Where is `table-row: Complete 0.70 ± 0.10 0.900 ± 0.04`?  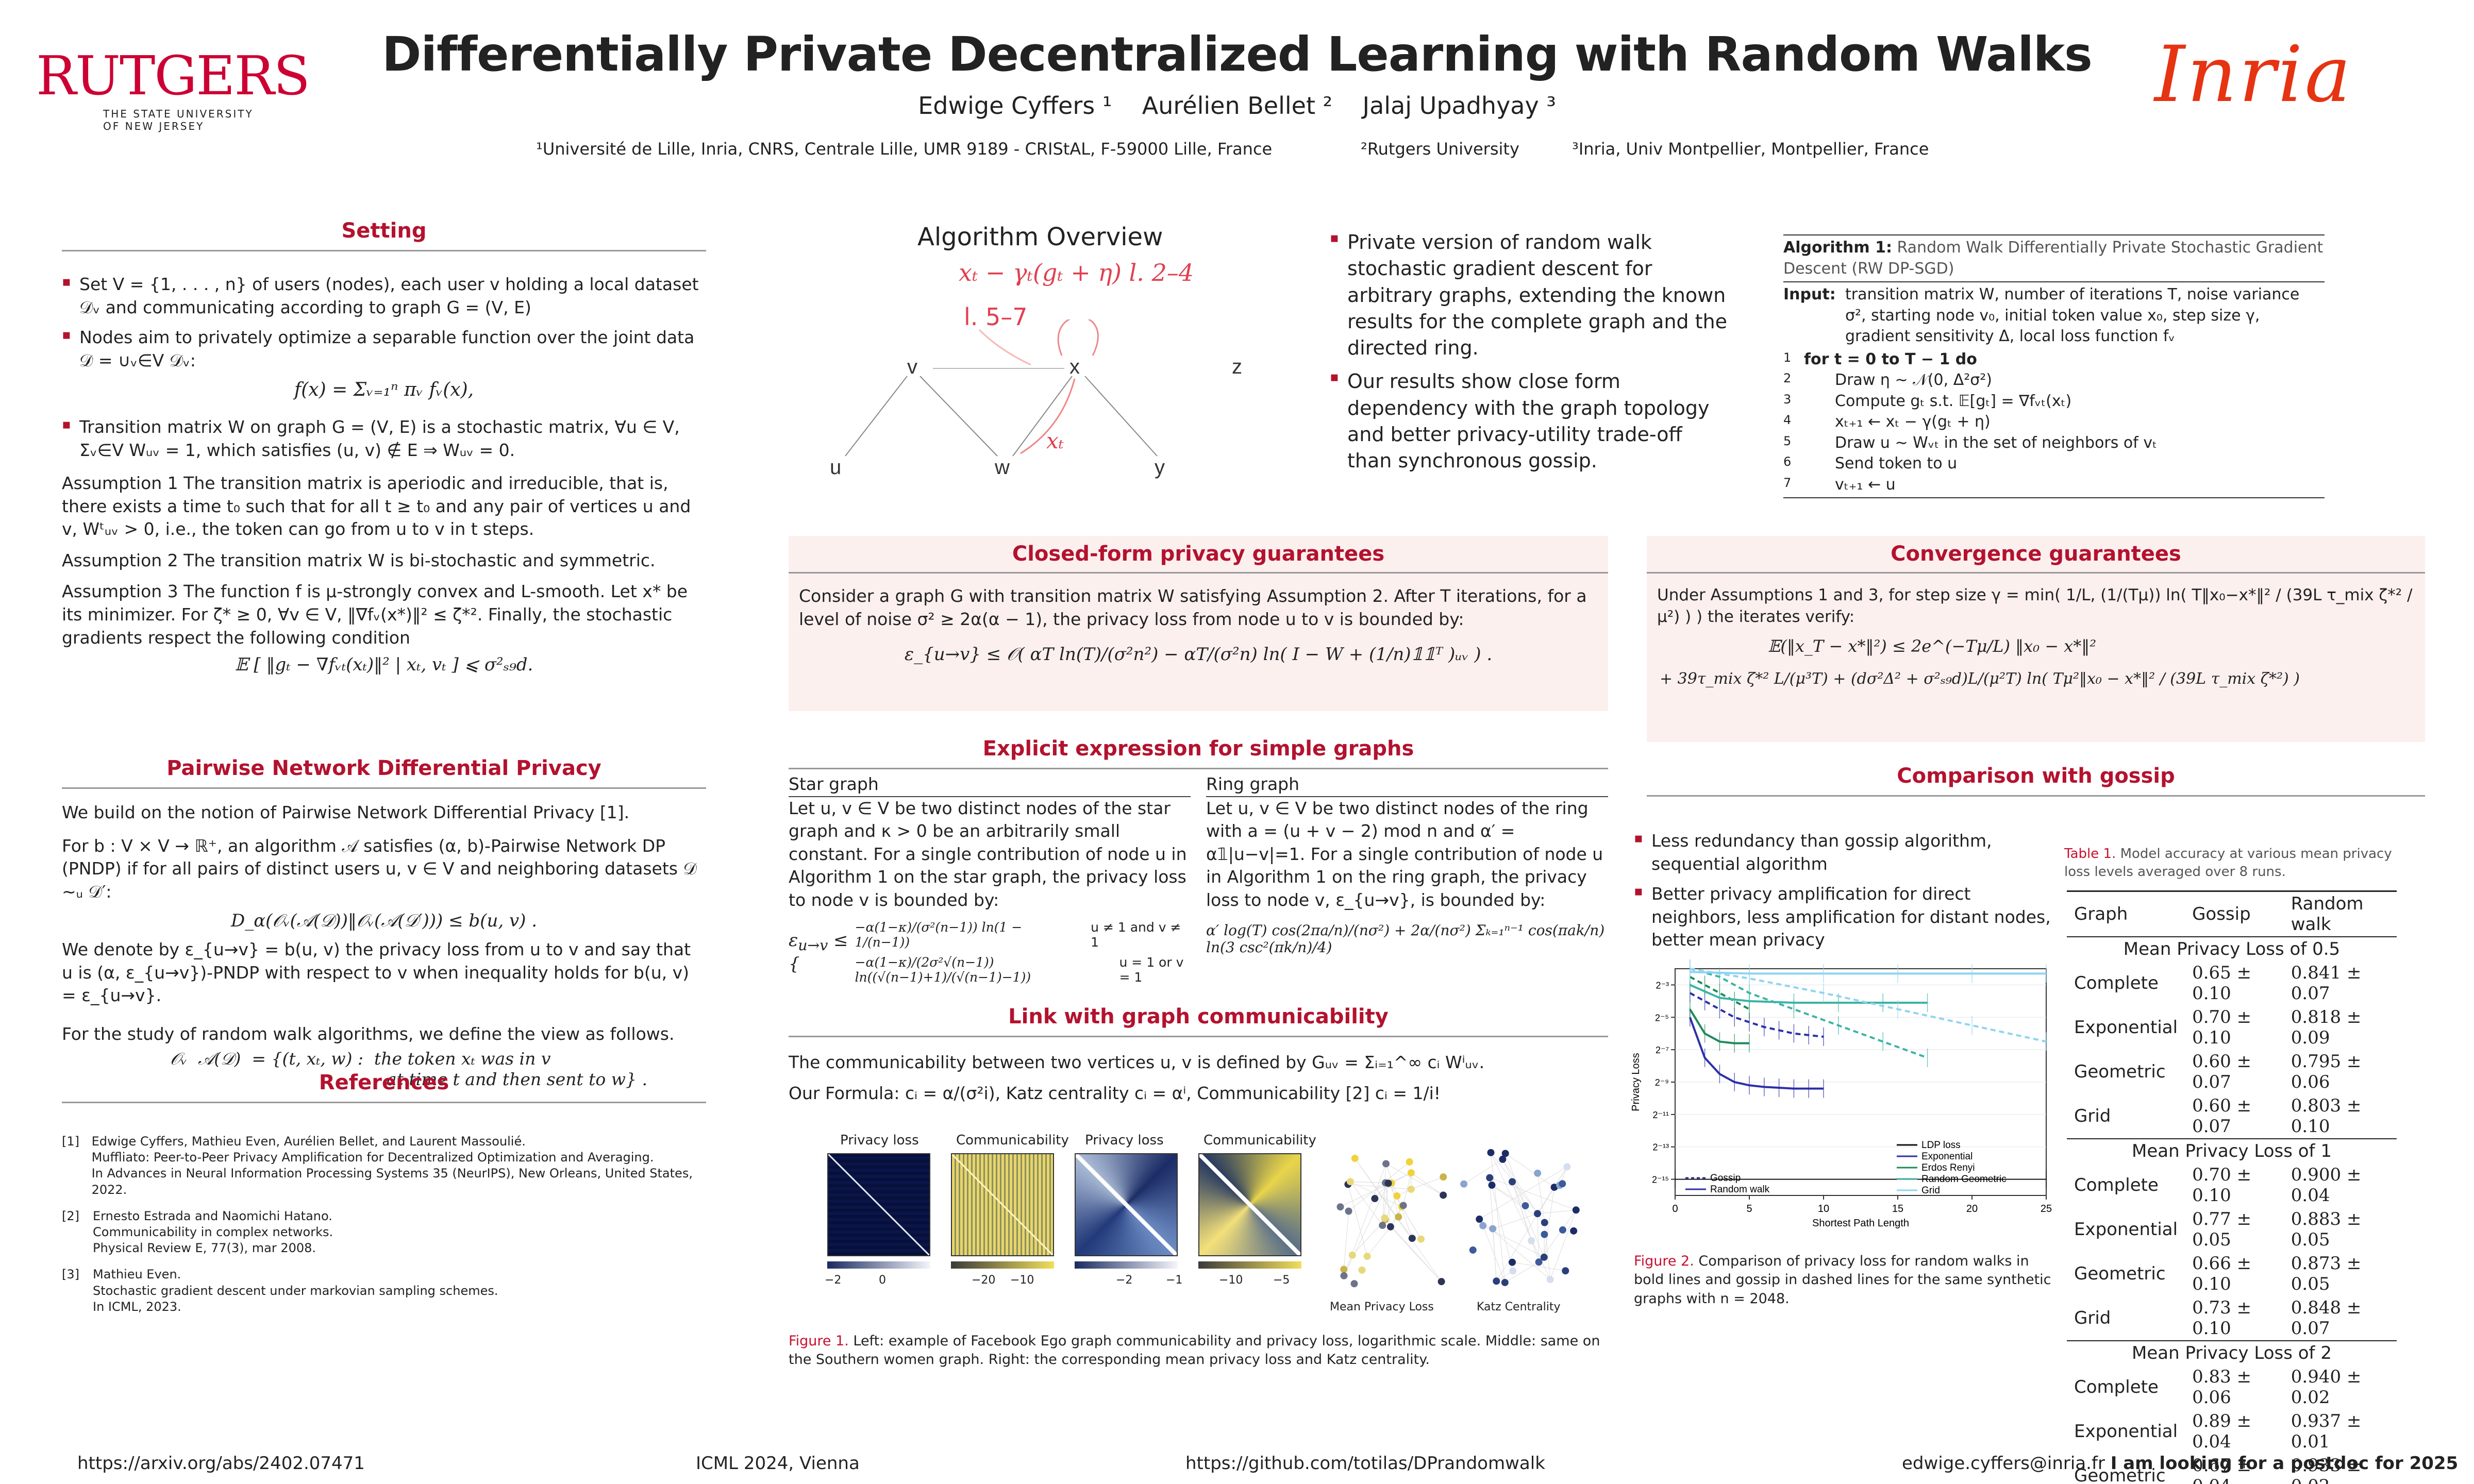
table-row: Complete 0.70 ± 0.10 0.900 ± 0.04 is located at coordinates (2232, 1185).